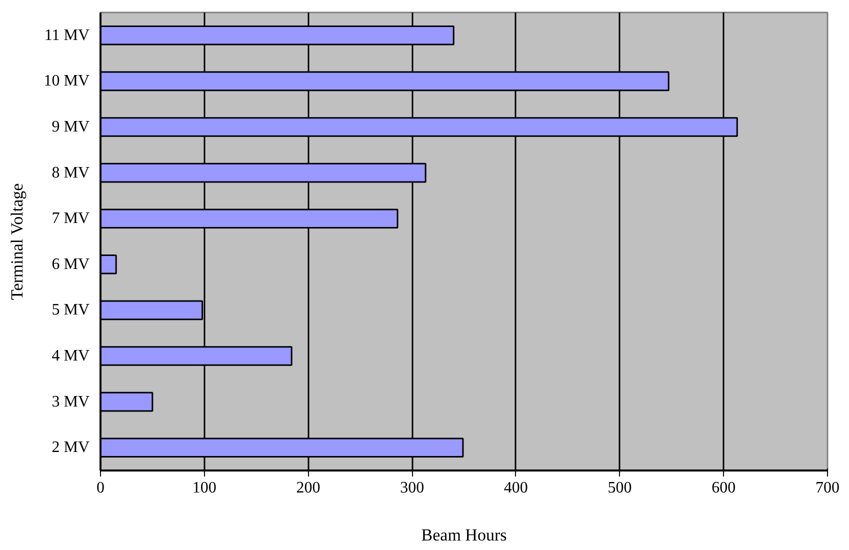 This screenshot has height=550, width=849. What do you see at coordinates (67, 35) in the screenshot?
I see `y-tick-label: 11 MV` at bounding box center [67, 35].